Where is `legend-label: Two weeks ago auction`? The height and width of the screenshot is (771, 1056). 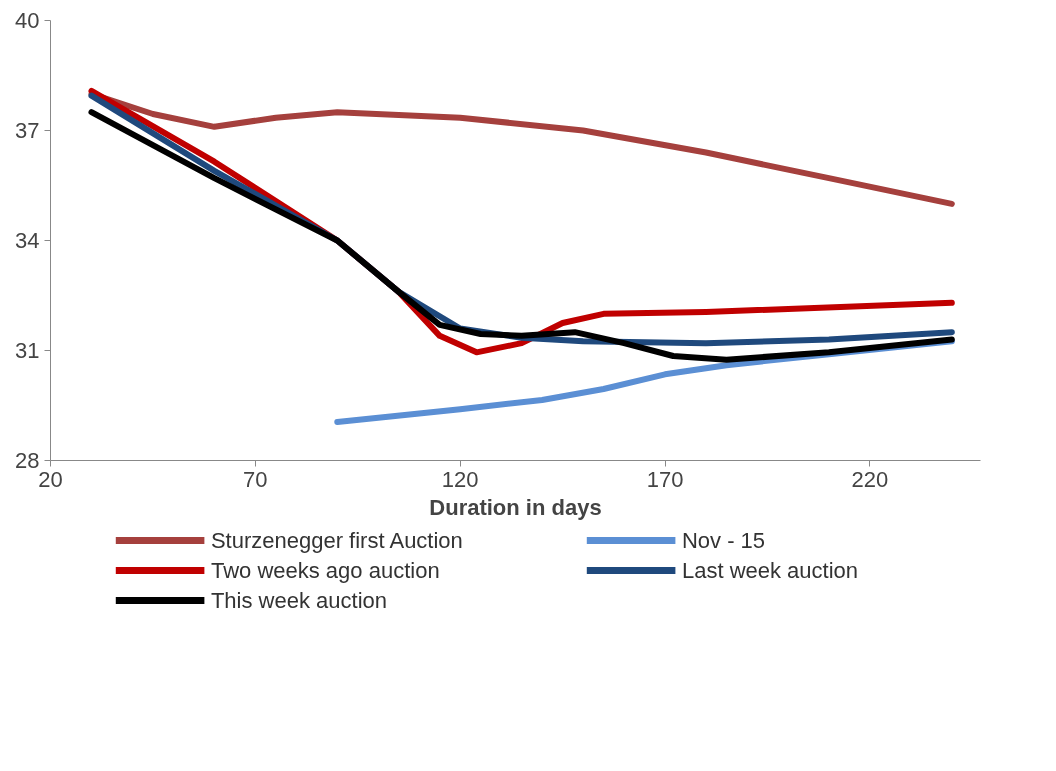 legend-label: Two weeks ago auction is located at coordinates (325, 570).